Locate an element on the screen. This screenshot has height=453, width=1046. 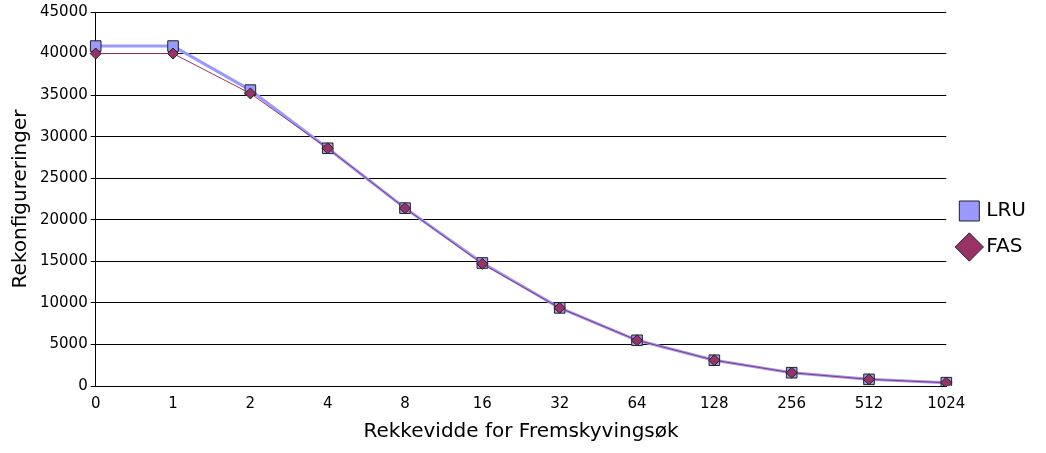
x-tick-label: 16 is located at coordinates (482, 402).